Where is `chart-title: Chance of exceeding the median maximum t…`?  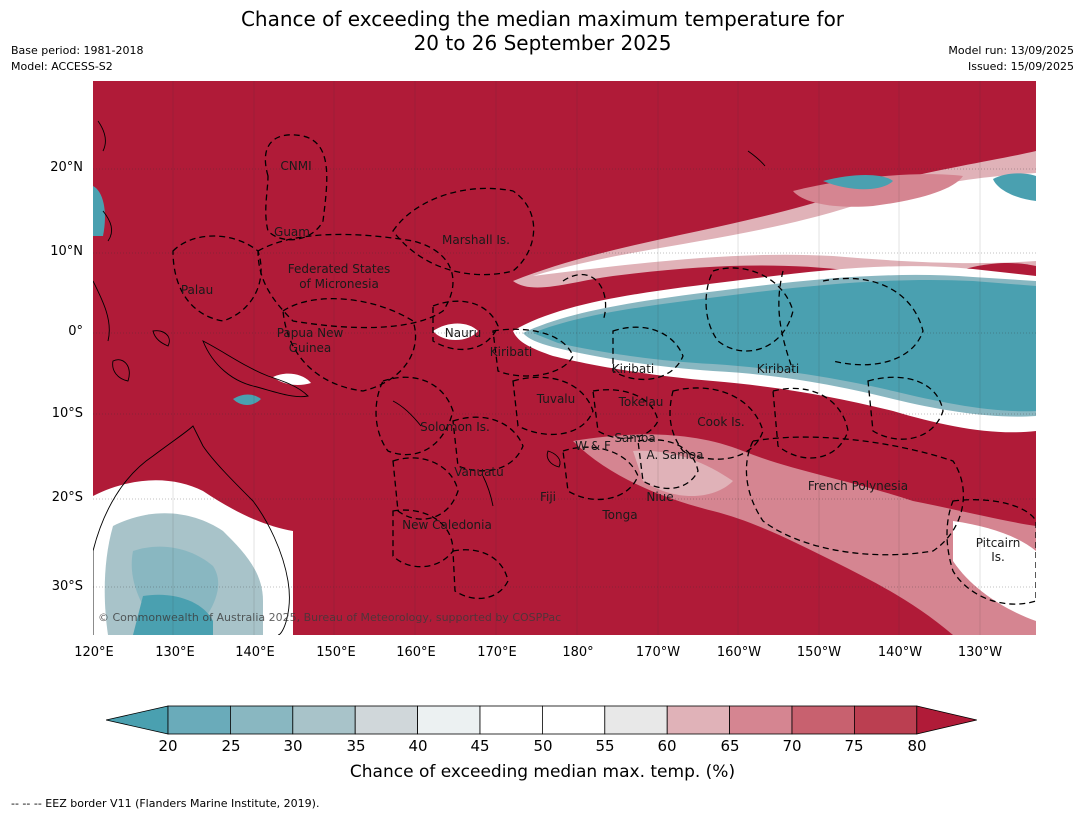 chart-title: Chance of exceeding the median maximum t… is located at coordinates (542, 31).